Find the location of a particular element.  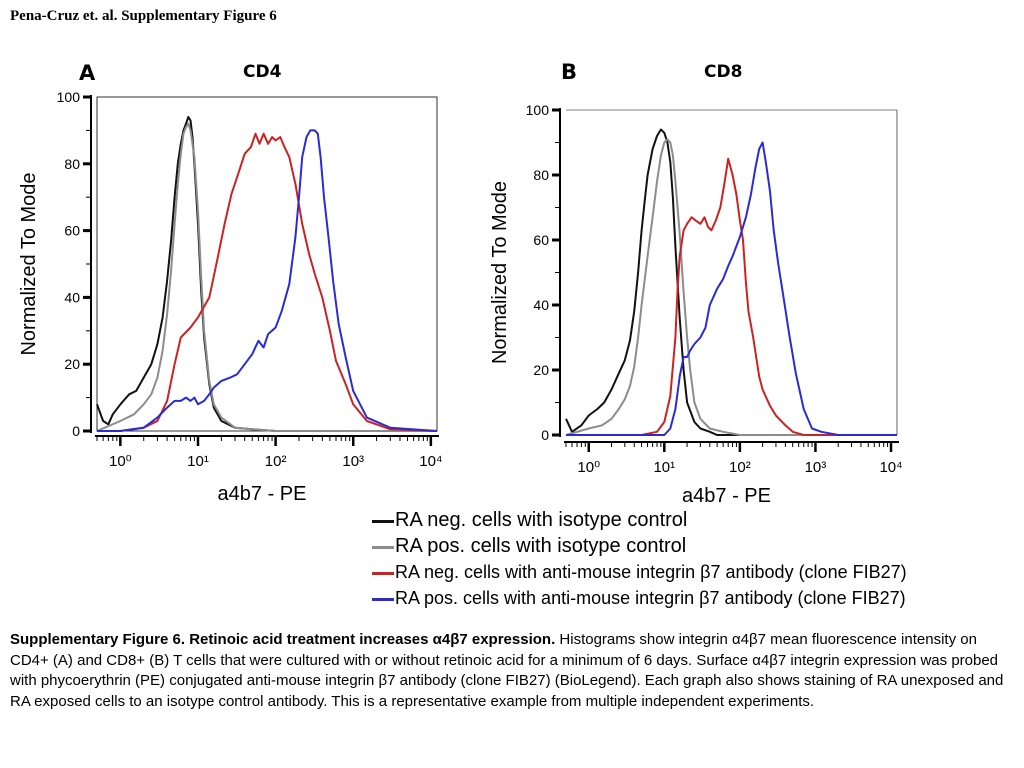

legend-swatch-black is located at coordinates (383, 521).